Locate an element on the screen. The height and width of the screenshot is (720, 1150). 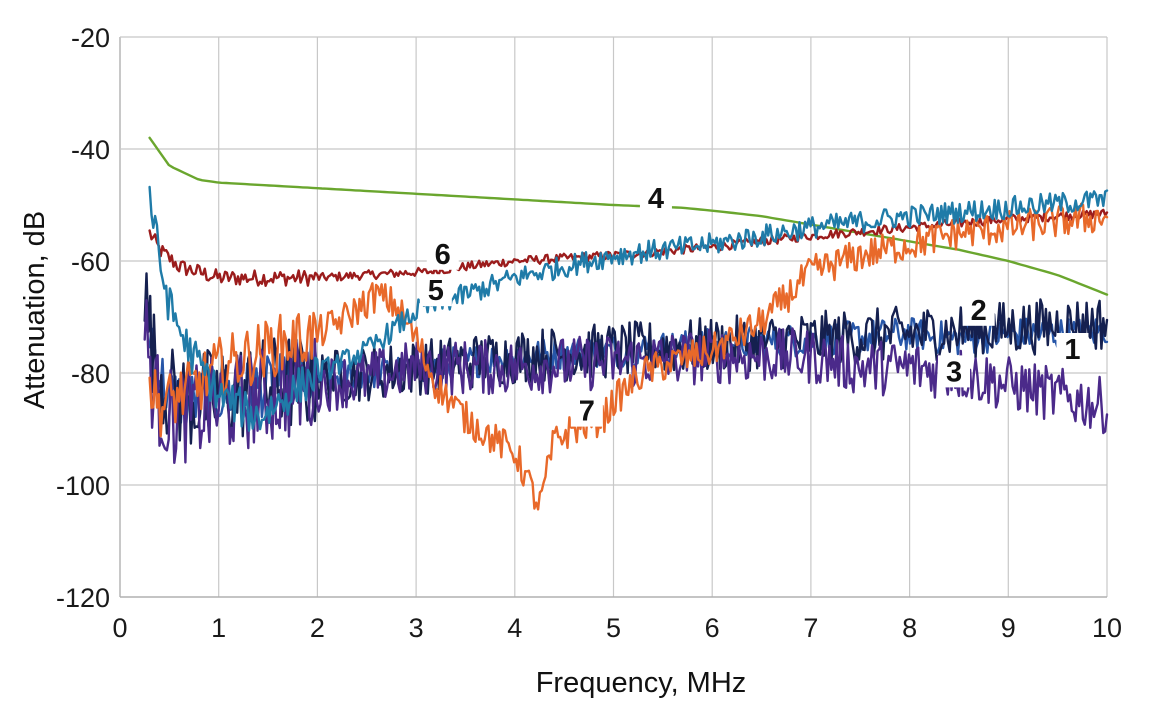
series-label-4: 4 is located at coordinates (656, 199).